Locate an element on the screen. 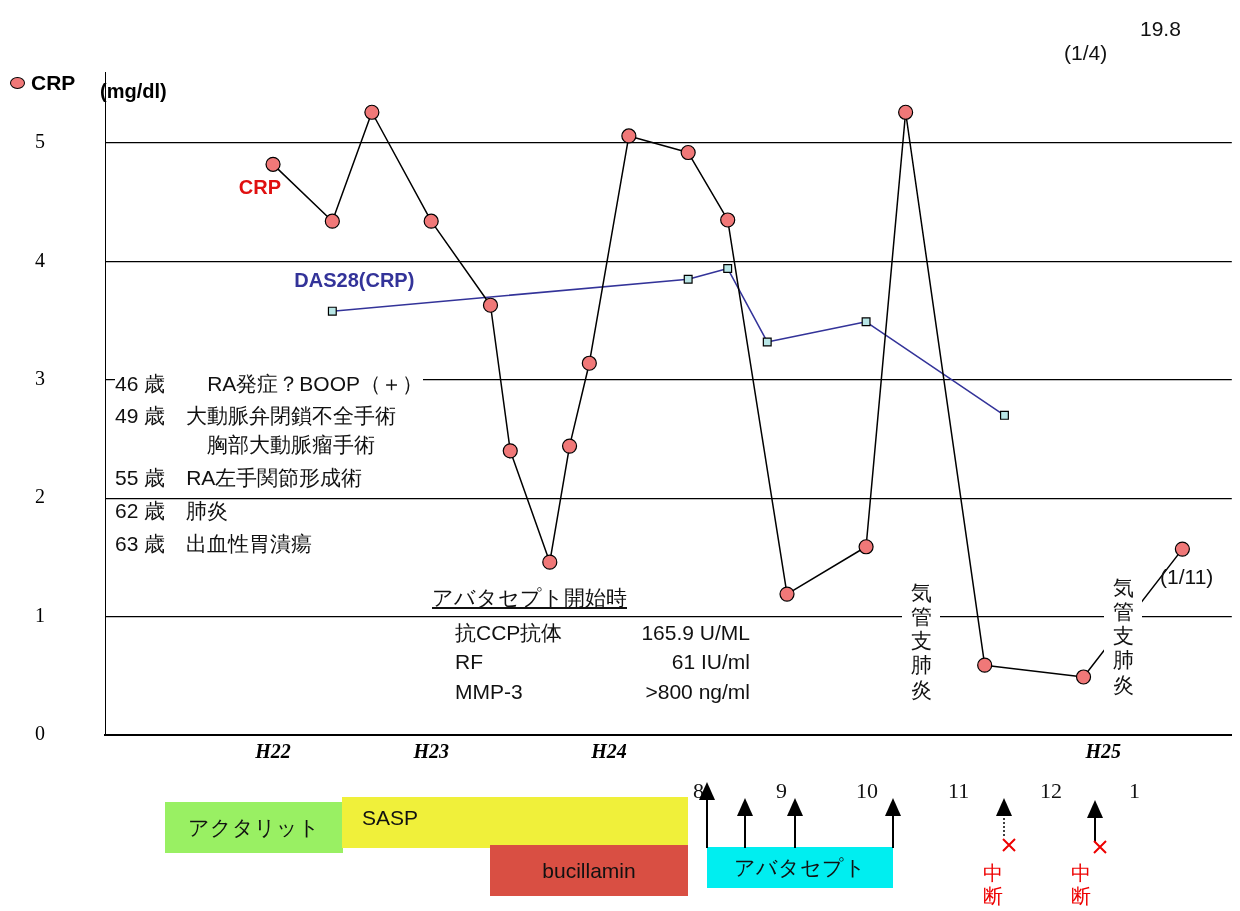  text: 9 is located at coordinates (781, 790).